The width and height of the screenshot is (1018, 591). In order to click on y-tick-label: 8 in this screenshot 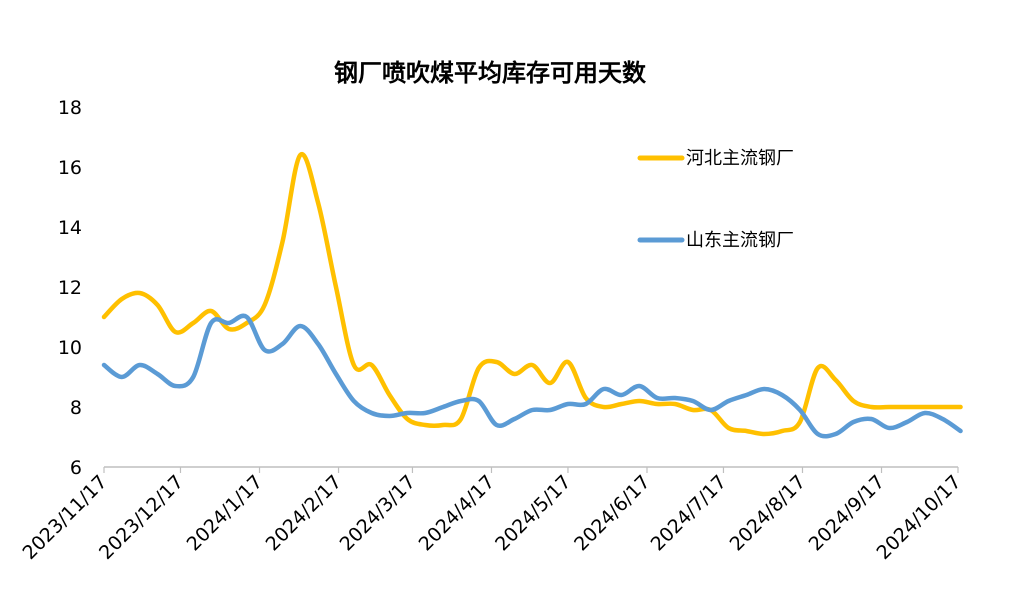, I will do `click(76, 408)`.